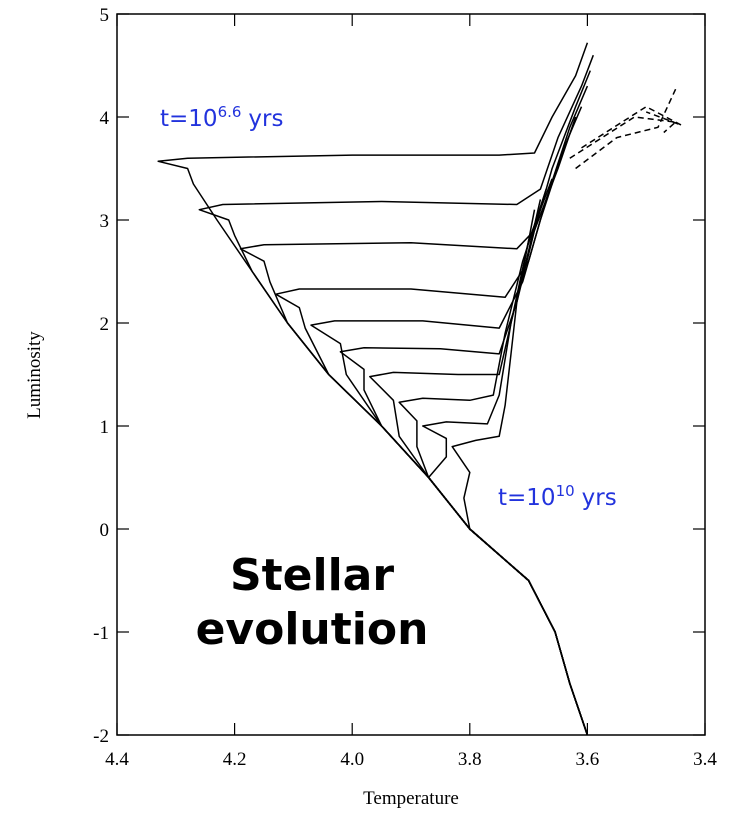 This screenshot has height=814, width=740. What do you see at coordinates (105, 324) in the screenshot?
I see `y-tick-label: 2` at bounding box center [105, 324].